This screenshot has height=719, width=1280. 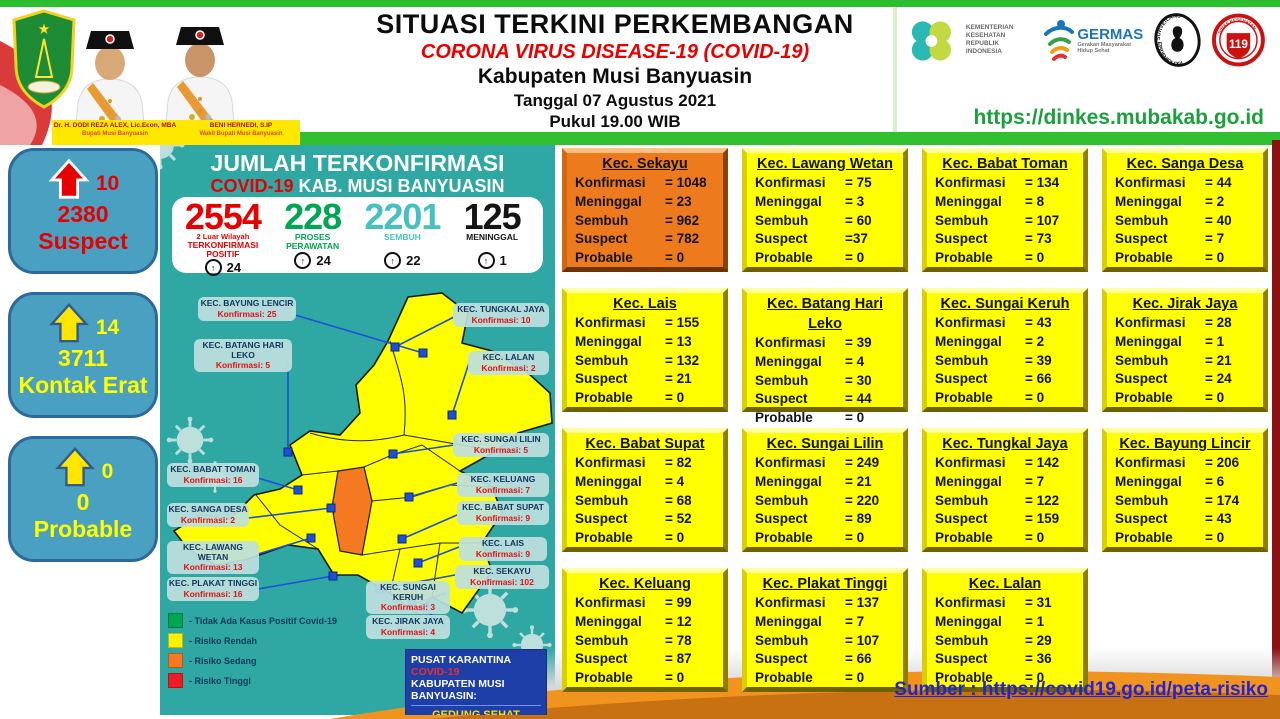 What do you see at coordinates (241, 134) in the screenshot?
I see `wakil-role: Wakil Bupati Musi Banyuasin` at bounding box center [241, 134].